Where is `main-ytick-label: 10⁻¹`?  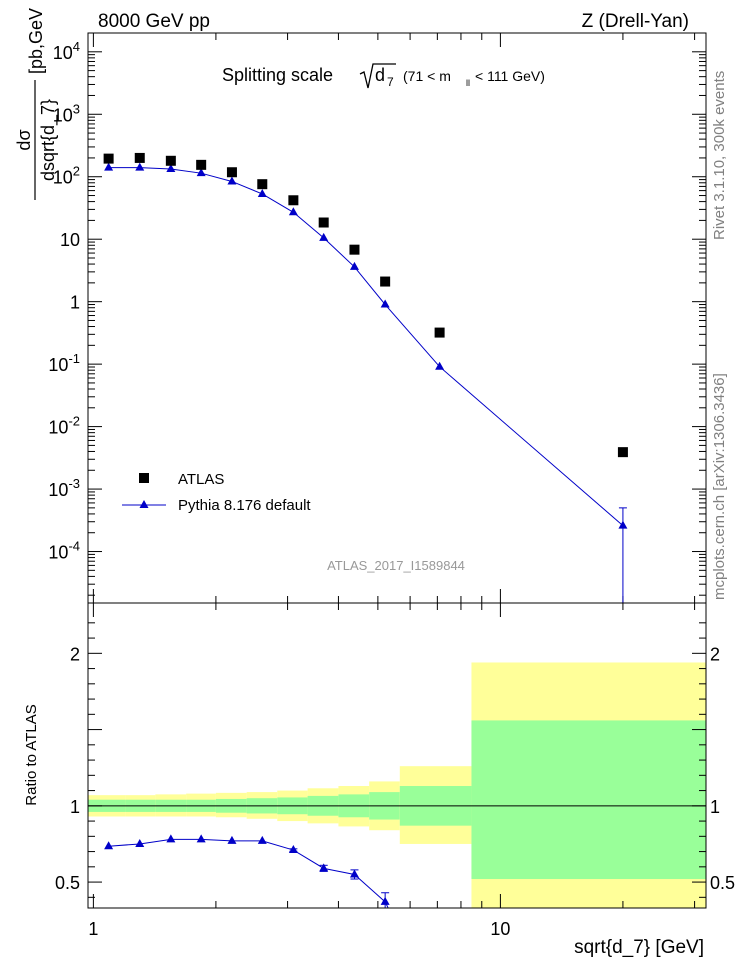
main-ytick-label: 10⁻¹ is located at coordinates (64, 363).